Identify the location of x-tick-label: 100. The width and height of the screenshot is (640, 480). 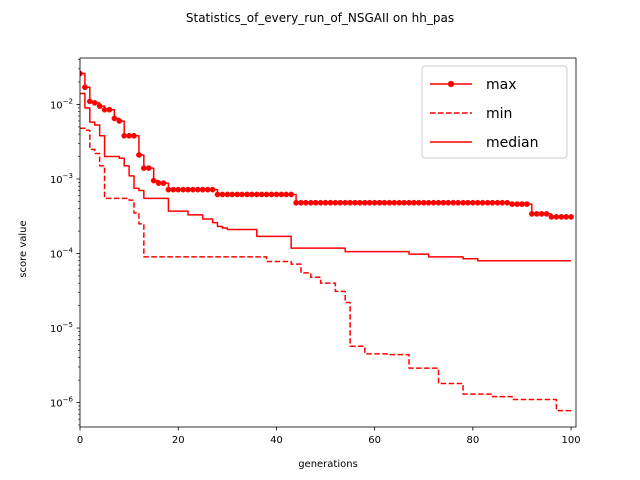
(571, 440).